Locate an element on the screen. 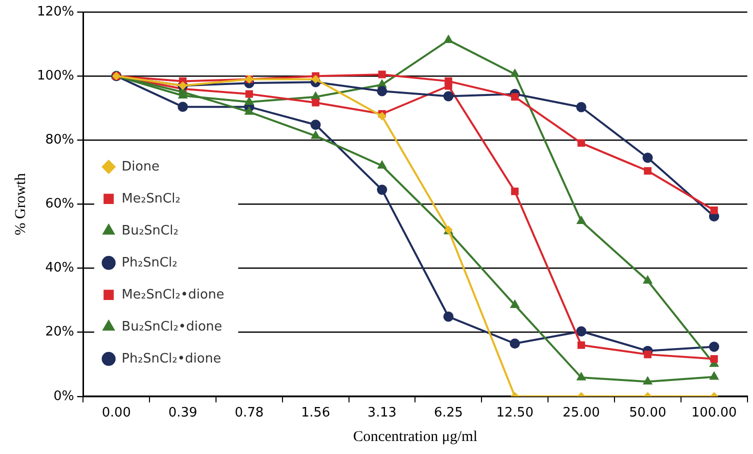  legend-label: Me₂SnCl₂•dione is located at coordinates (173, 294).